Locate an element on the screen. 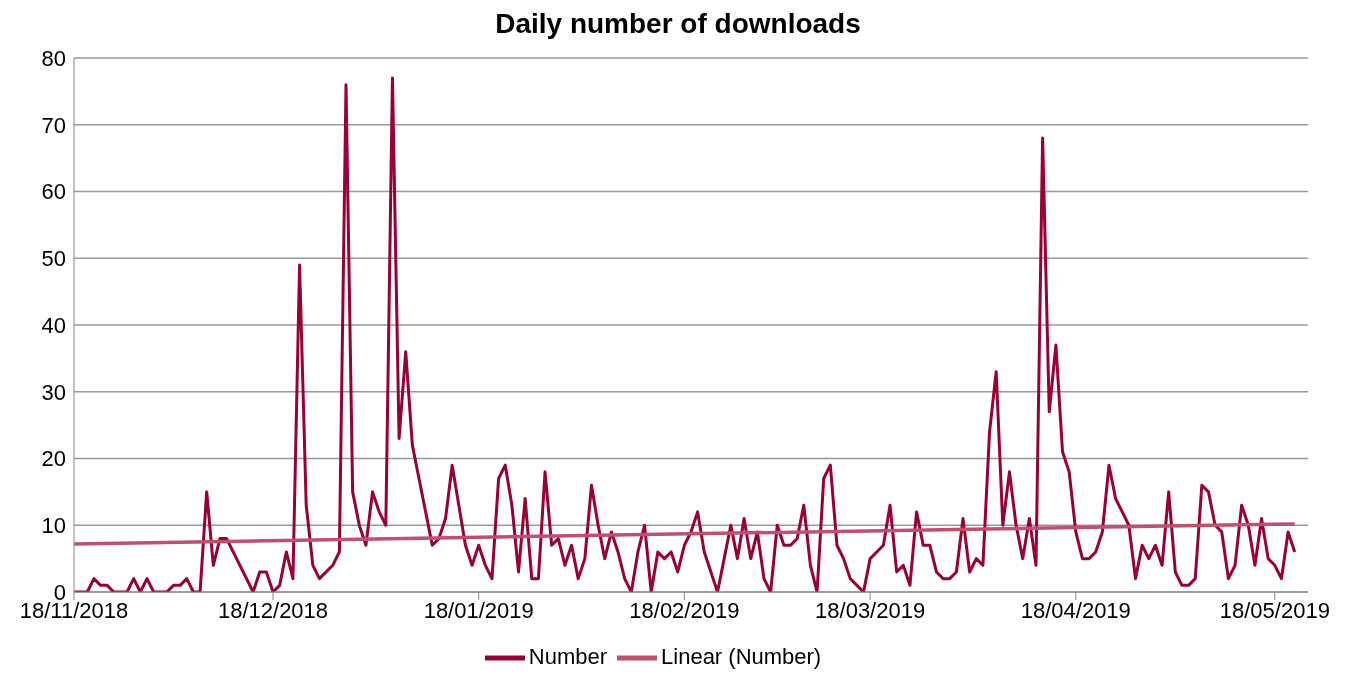 The height and width of the screenshot is (699, 1364). x-tick-label: 18/04/2019 is located at coordinates (1075, 610).